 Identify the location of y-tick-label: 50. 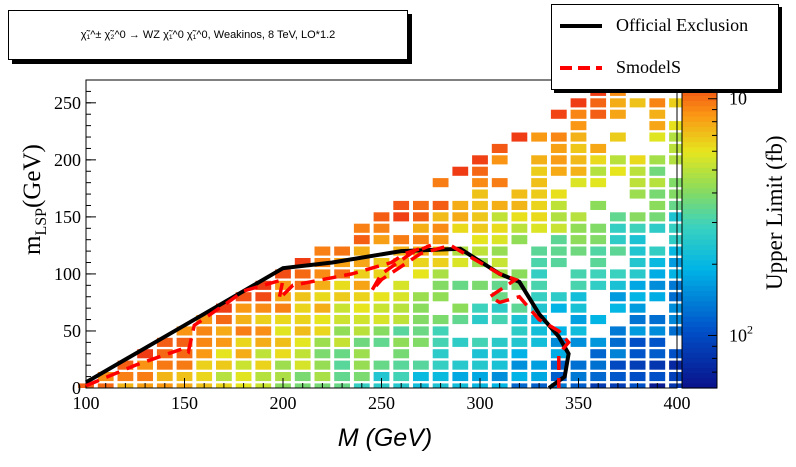
(72, 331).